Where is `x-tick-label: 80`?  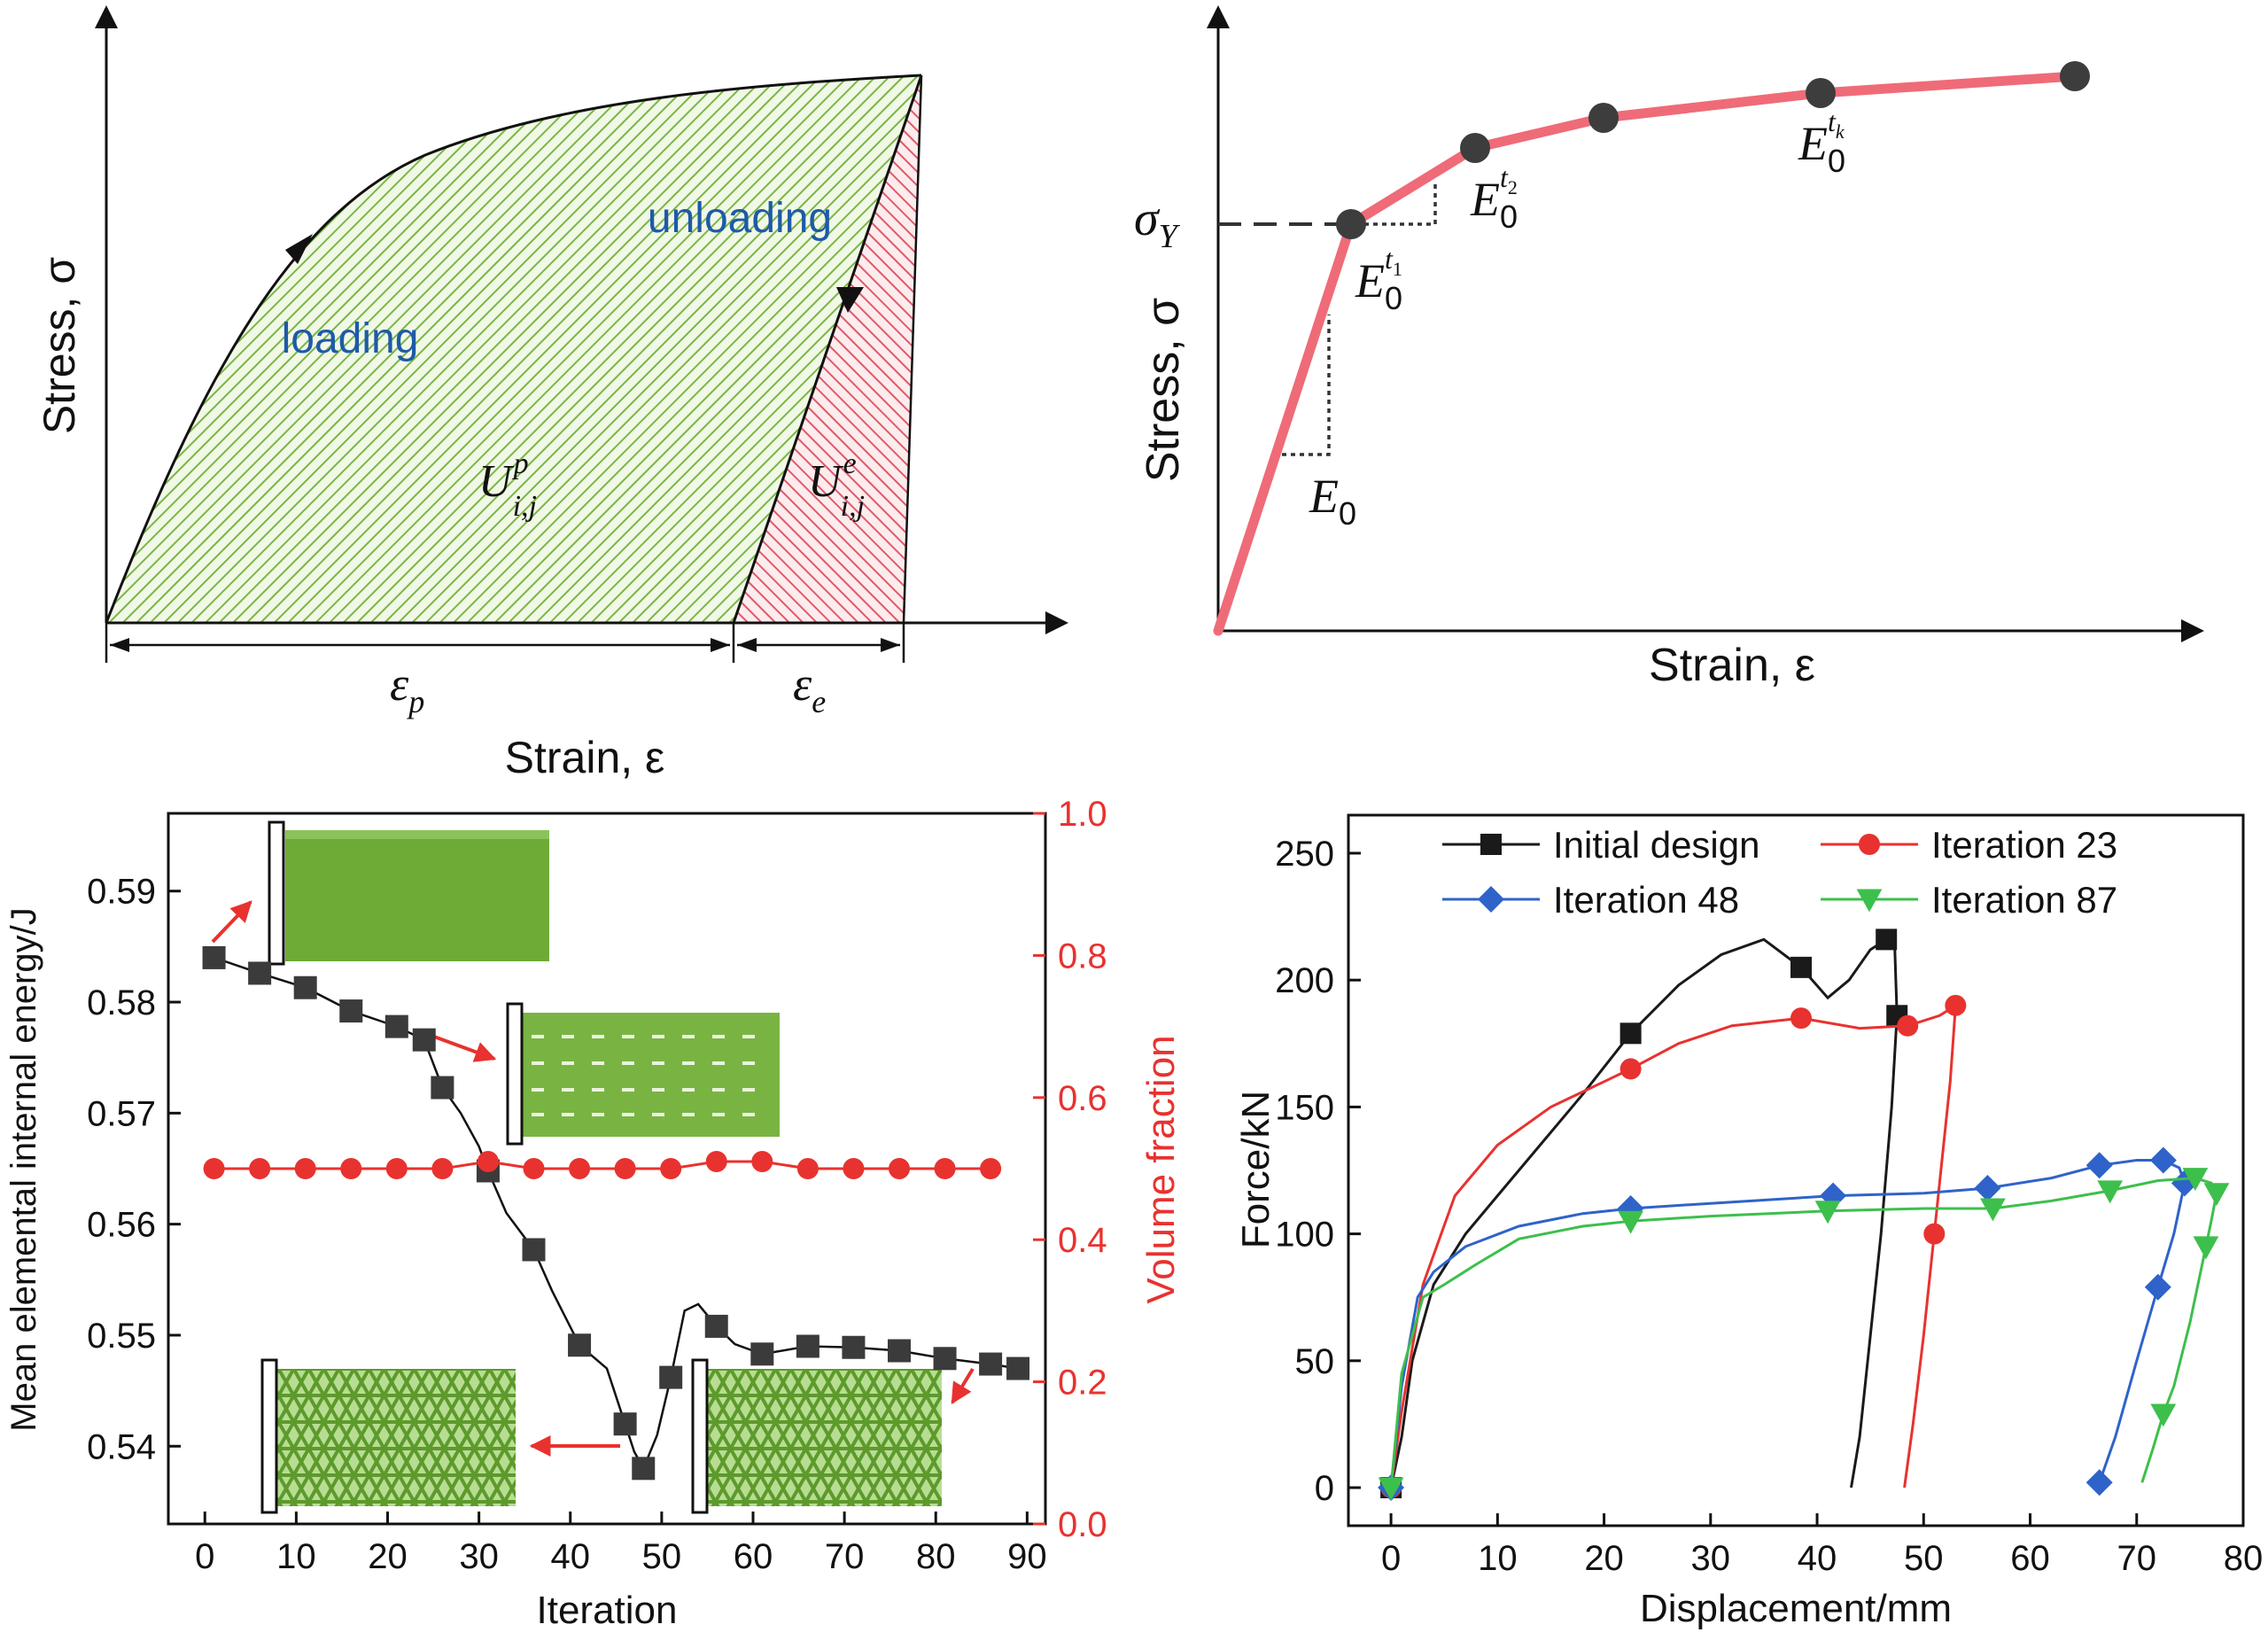
x-tick-label: 80 is located at coordinates (2244, 1558).